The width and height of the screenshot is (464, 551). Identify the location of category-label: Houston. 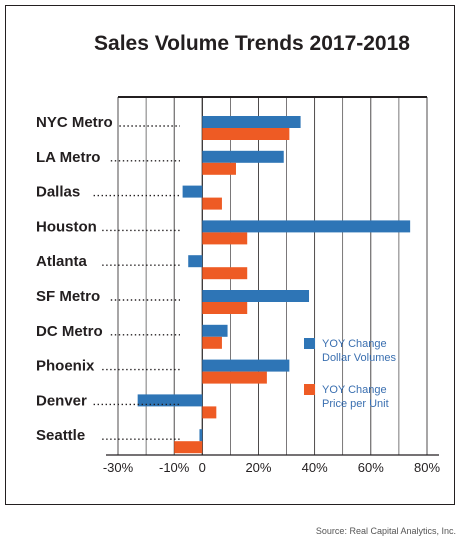
(66, 226).